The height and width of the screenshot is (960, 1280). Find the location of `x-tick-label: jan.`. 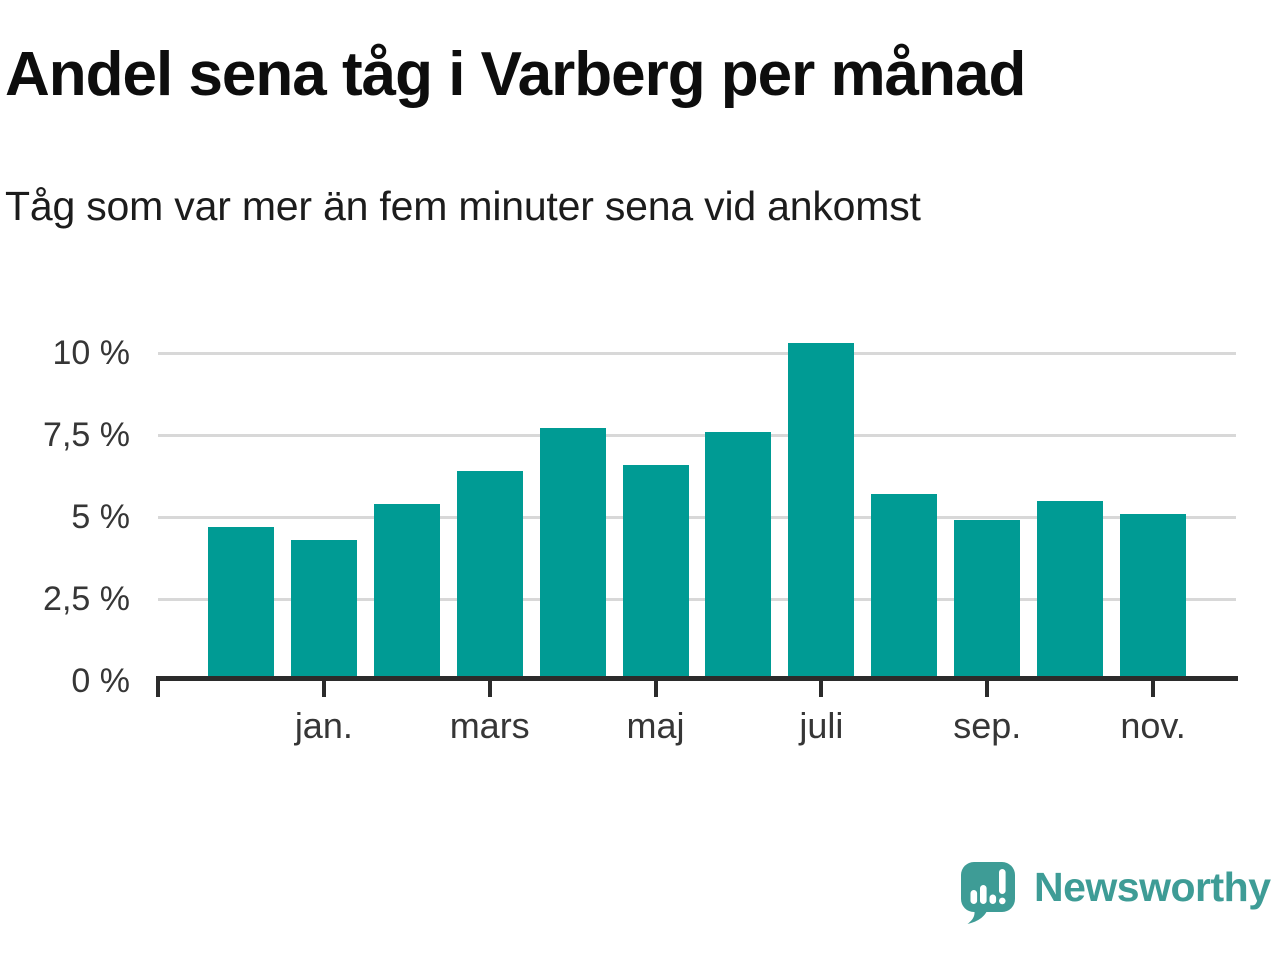

x-tick-label: jan. is located at coordinates (323, 725).